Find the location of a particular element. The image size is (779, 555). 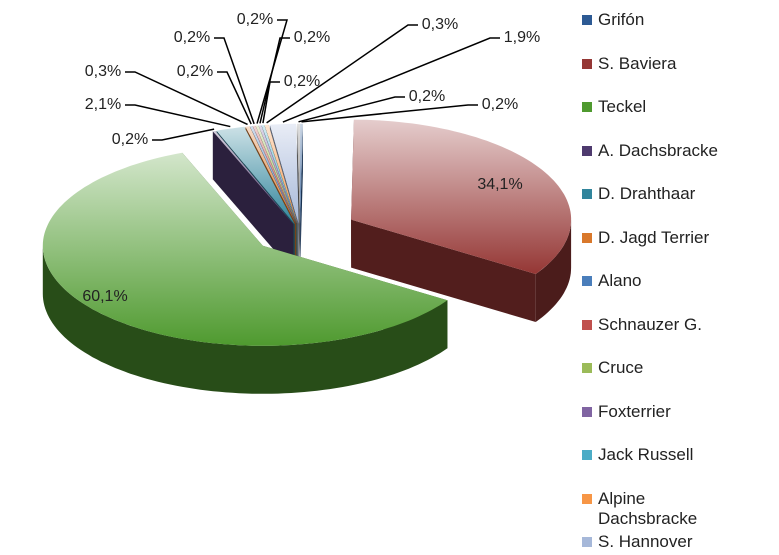

legend-item: D. Drahthaar is located at coordinates (665, 194).